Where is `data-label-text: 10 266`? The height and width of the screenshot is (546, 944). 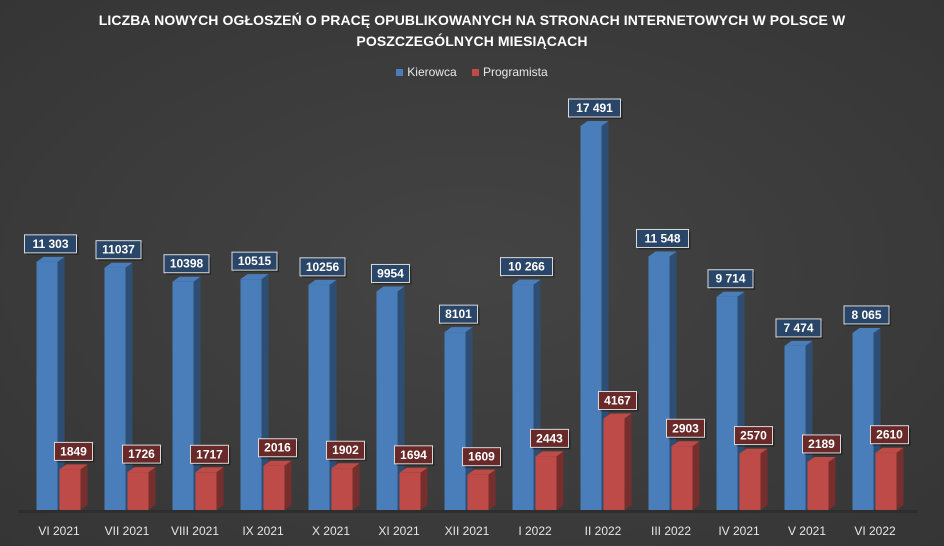
data-label-text: 10 266 is located at coordinates (526, 267).